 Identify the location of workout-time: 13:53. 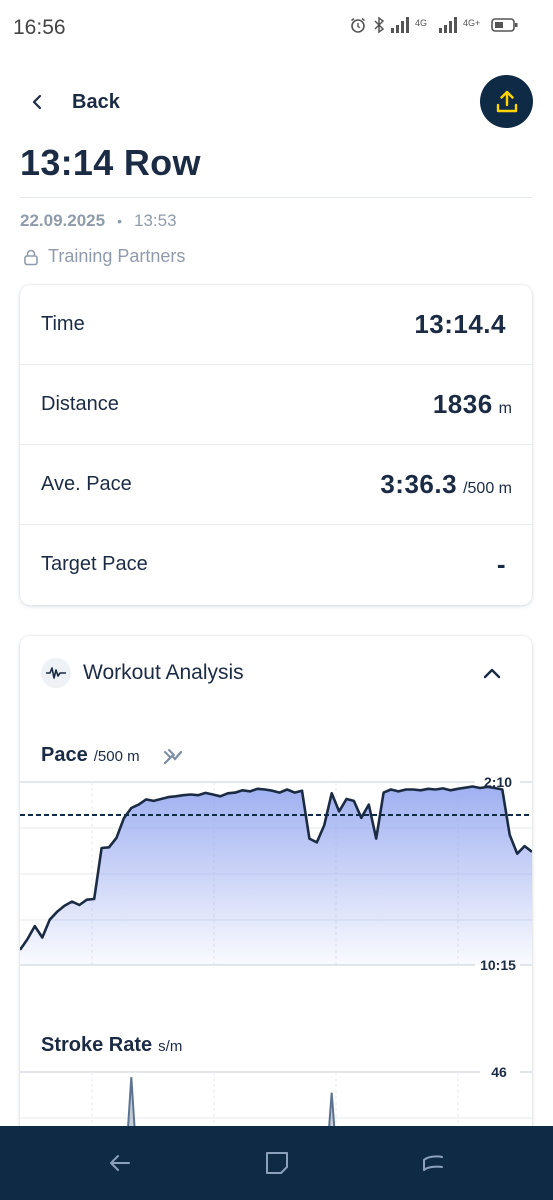
(155, 220).